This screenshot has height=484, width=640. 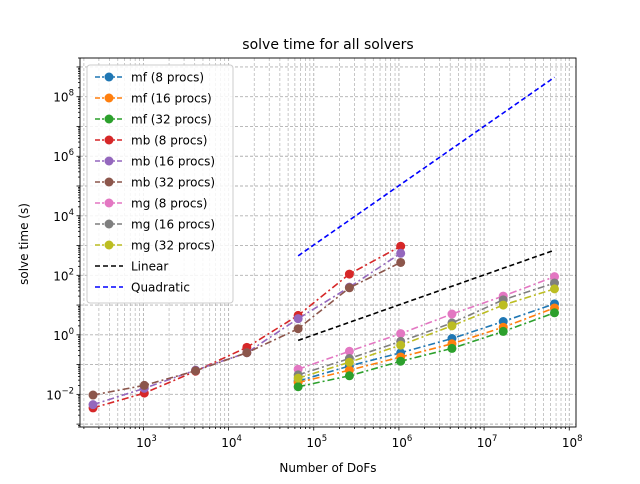 I want to click on x-tick-label: 10⁵, so click(x=316, y=442).